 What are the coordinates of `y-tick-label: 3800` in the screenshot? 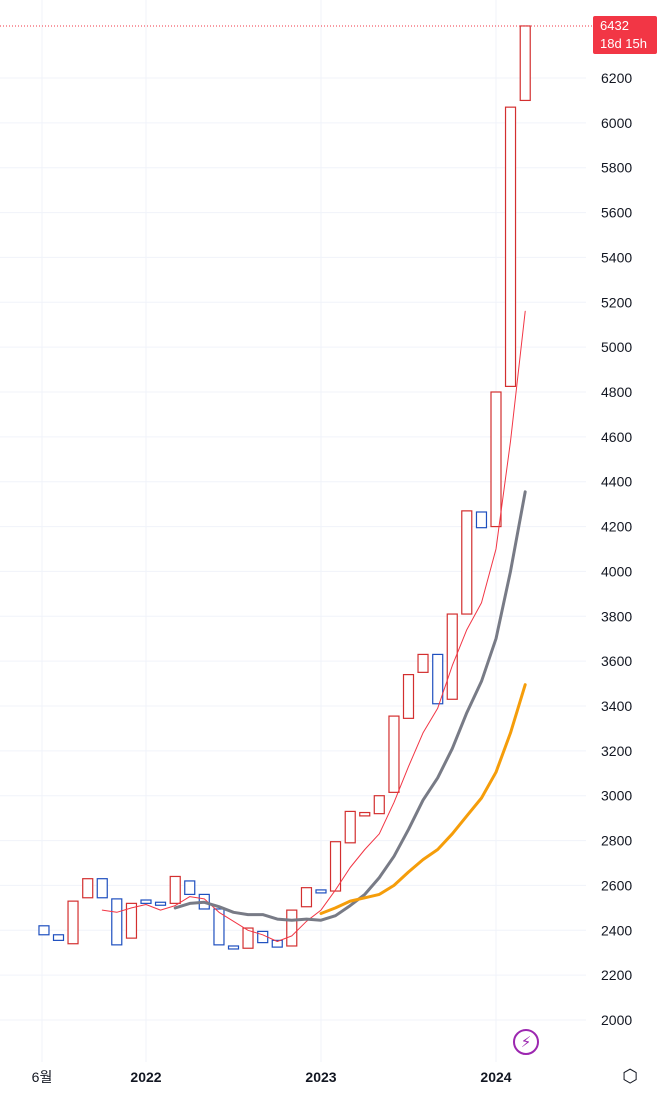 It's located at (616, 616).